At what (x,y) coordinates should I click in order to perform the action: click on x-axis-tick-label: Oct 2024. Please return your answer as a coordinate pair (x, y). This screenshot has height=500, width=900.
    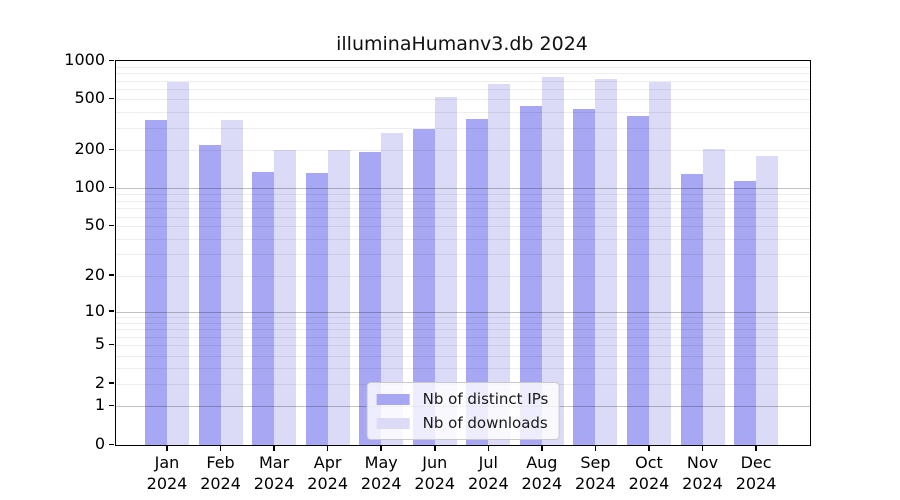
    Looking at the image, I should click on (649, 473).